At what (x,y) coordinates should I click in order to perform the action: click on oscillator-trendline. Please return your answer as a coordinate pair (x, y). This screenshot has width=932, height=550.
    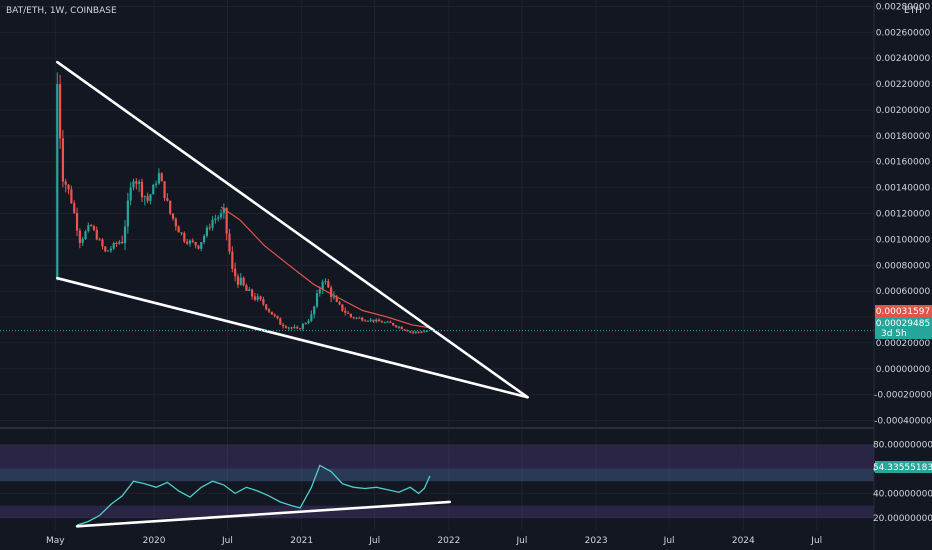
    Looking at the image, I should click on (263, 514).